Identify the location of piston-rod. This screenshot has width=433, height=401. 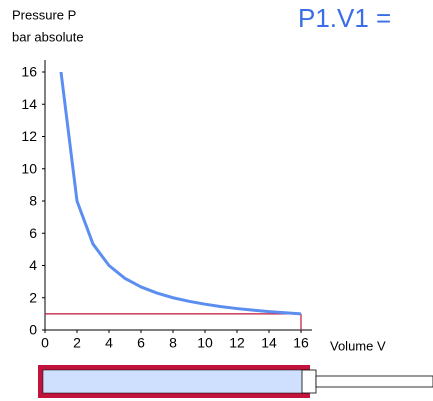
(374, 381).